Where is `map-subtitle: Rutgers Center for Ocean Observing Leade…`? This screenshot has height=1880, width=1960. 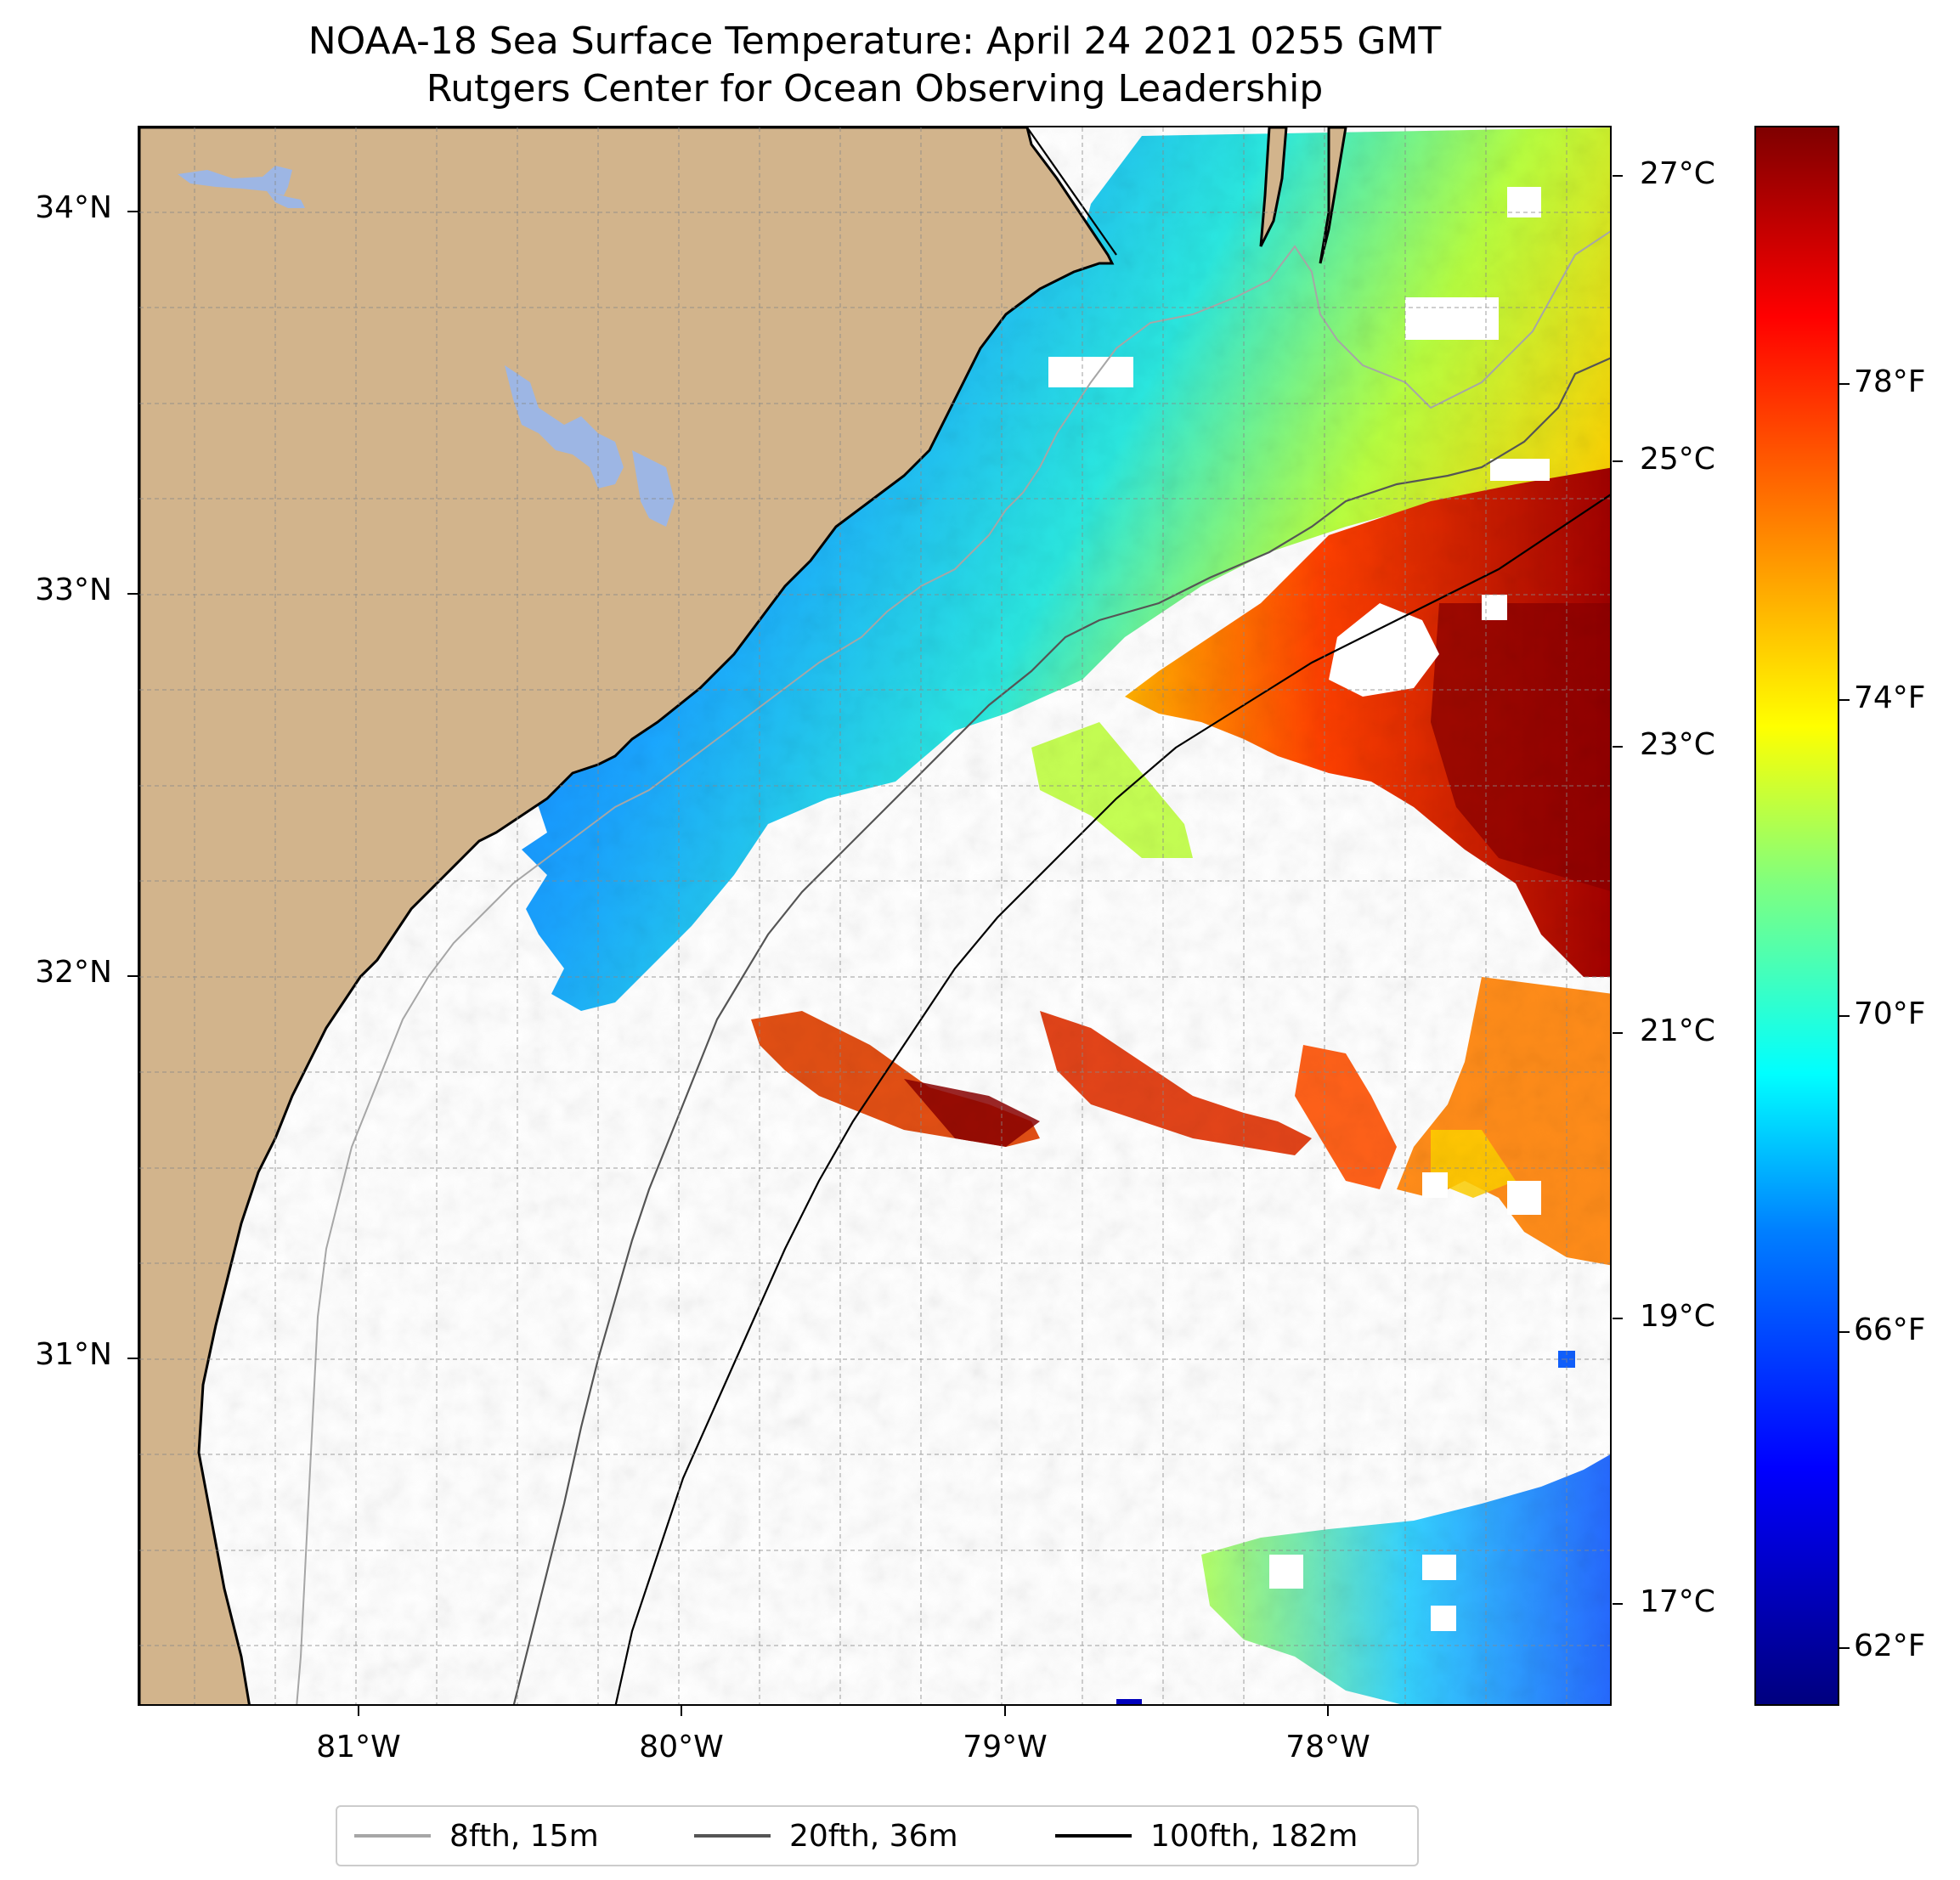
map-subtitle: Rutgers Center for Ocean Observing Leade… is located at coordinates (875, 89).